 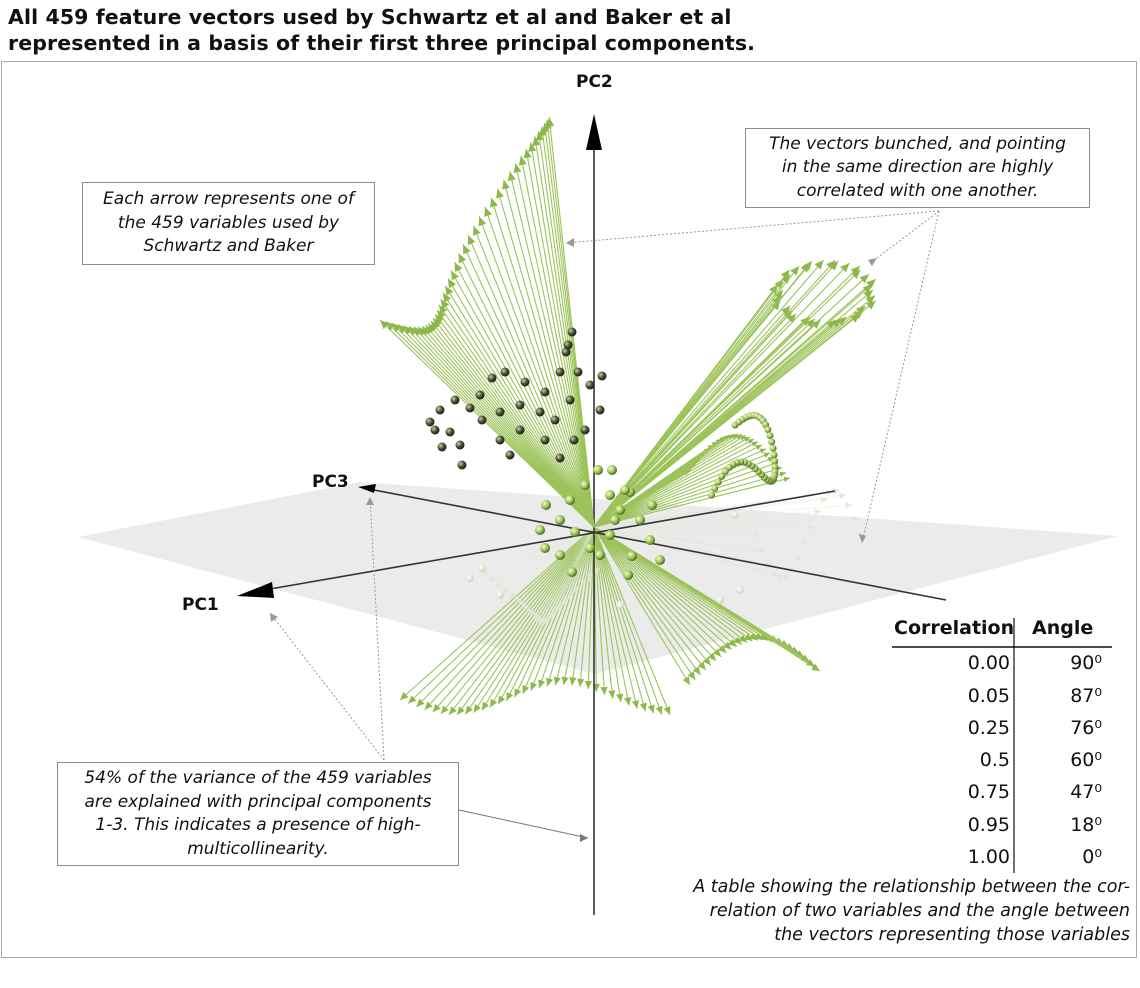 What do you see at coordinates (228, 246) in the screenshot?
I see `arrow-note-line: Schwartz and Baker` at bounding box center [228, 246].